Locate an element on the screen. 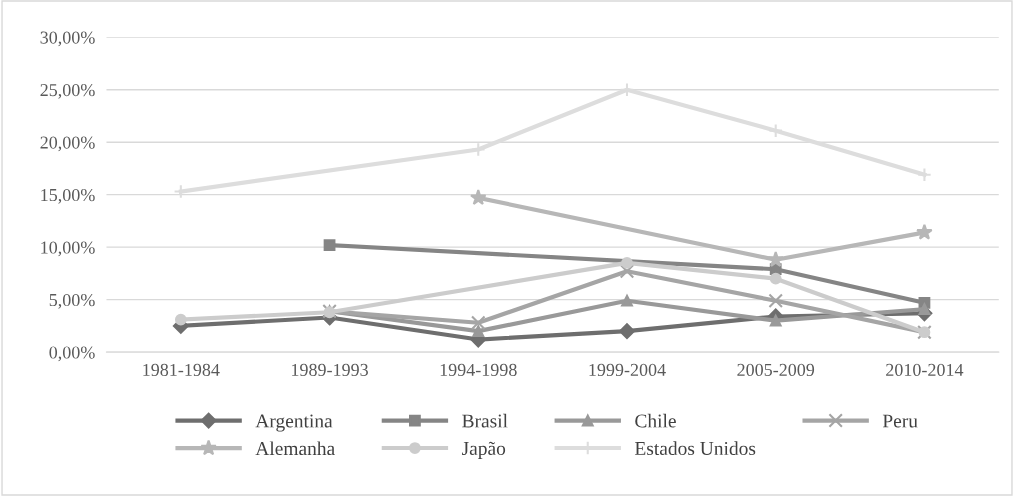  x-tick-label: 2005-2009 is located at coordinates (776, 369).